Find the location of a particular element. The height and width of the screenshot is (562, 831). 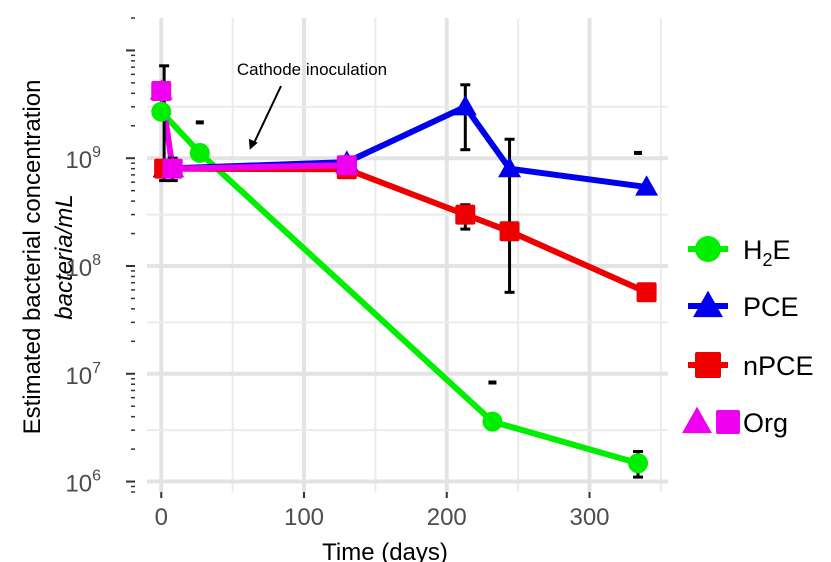

annotation-arrowhead is located at coordinates (253, 144).